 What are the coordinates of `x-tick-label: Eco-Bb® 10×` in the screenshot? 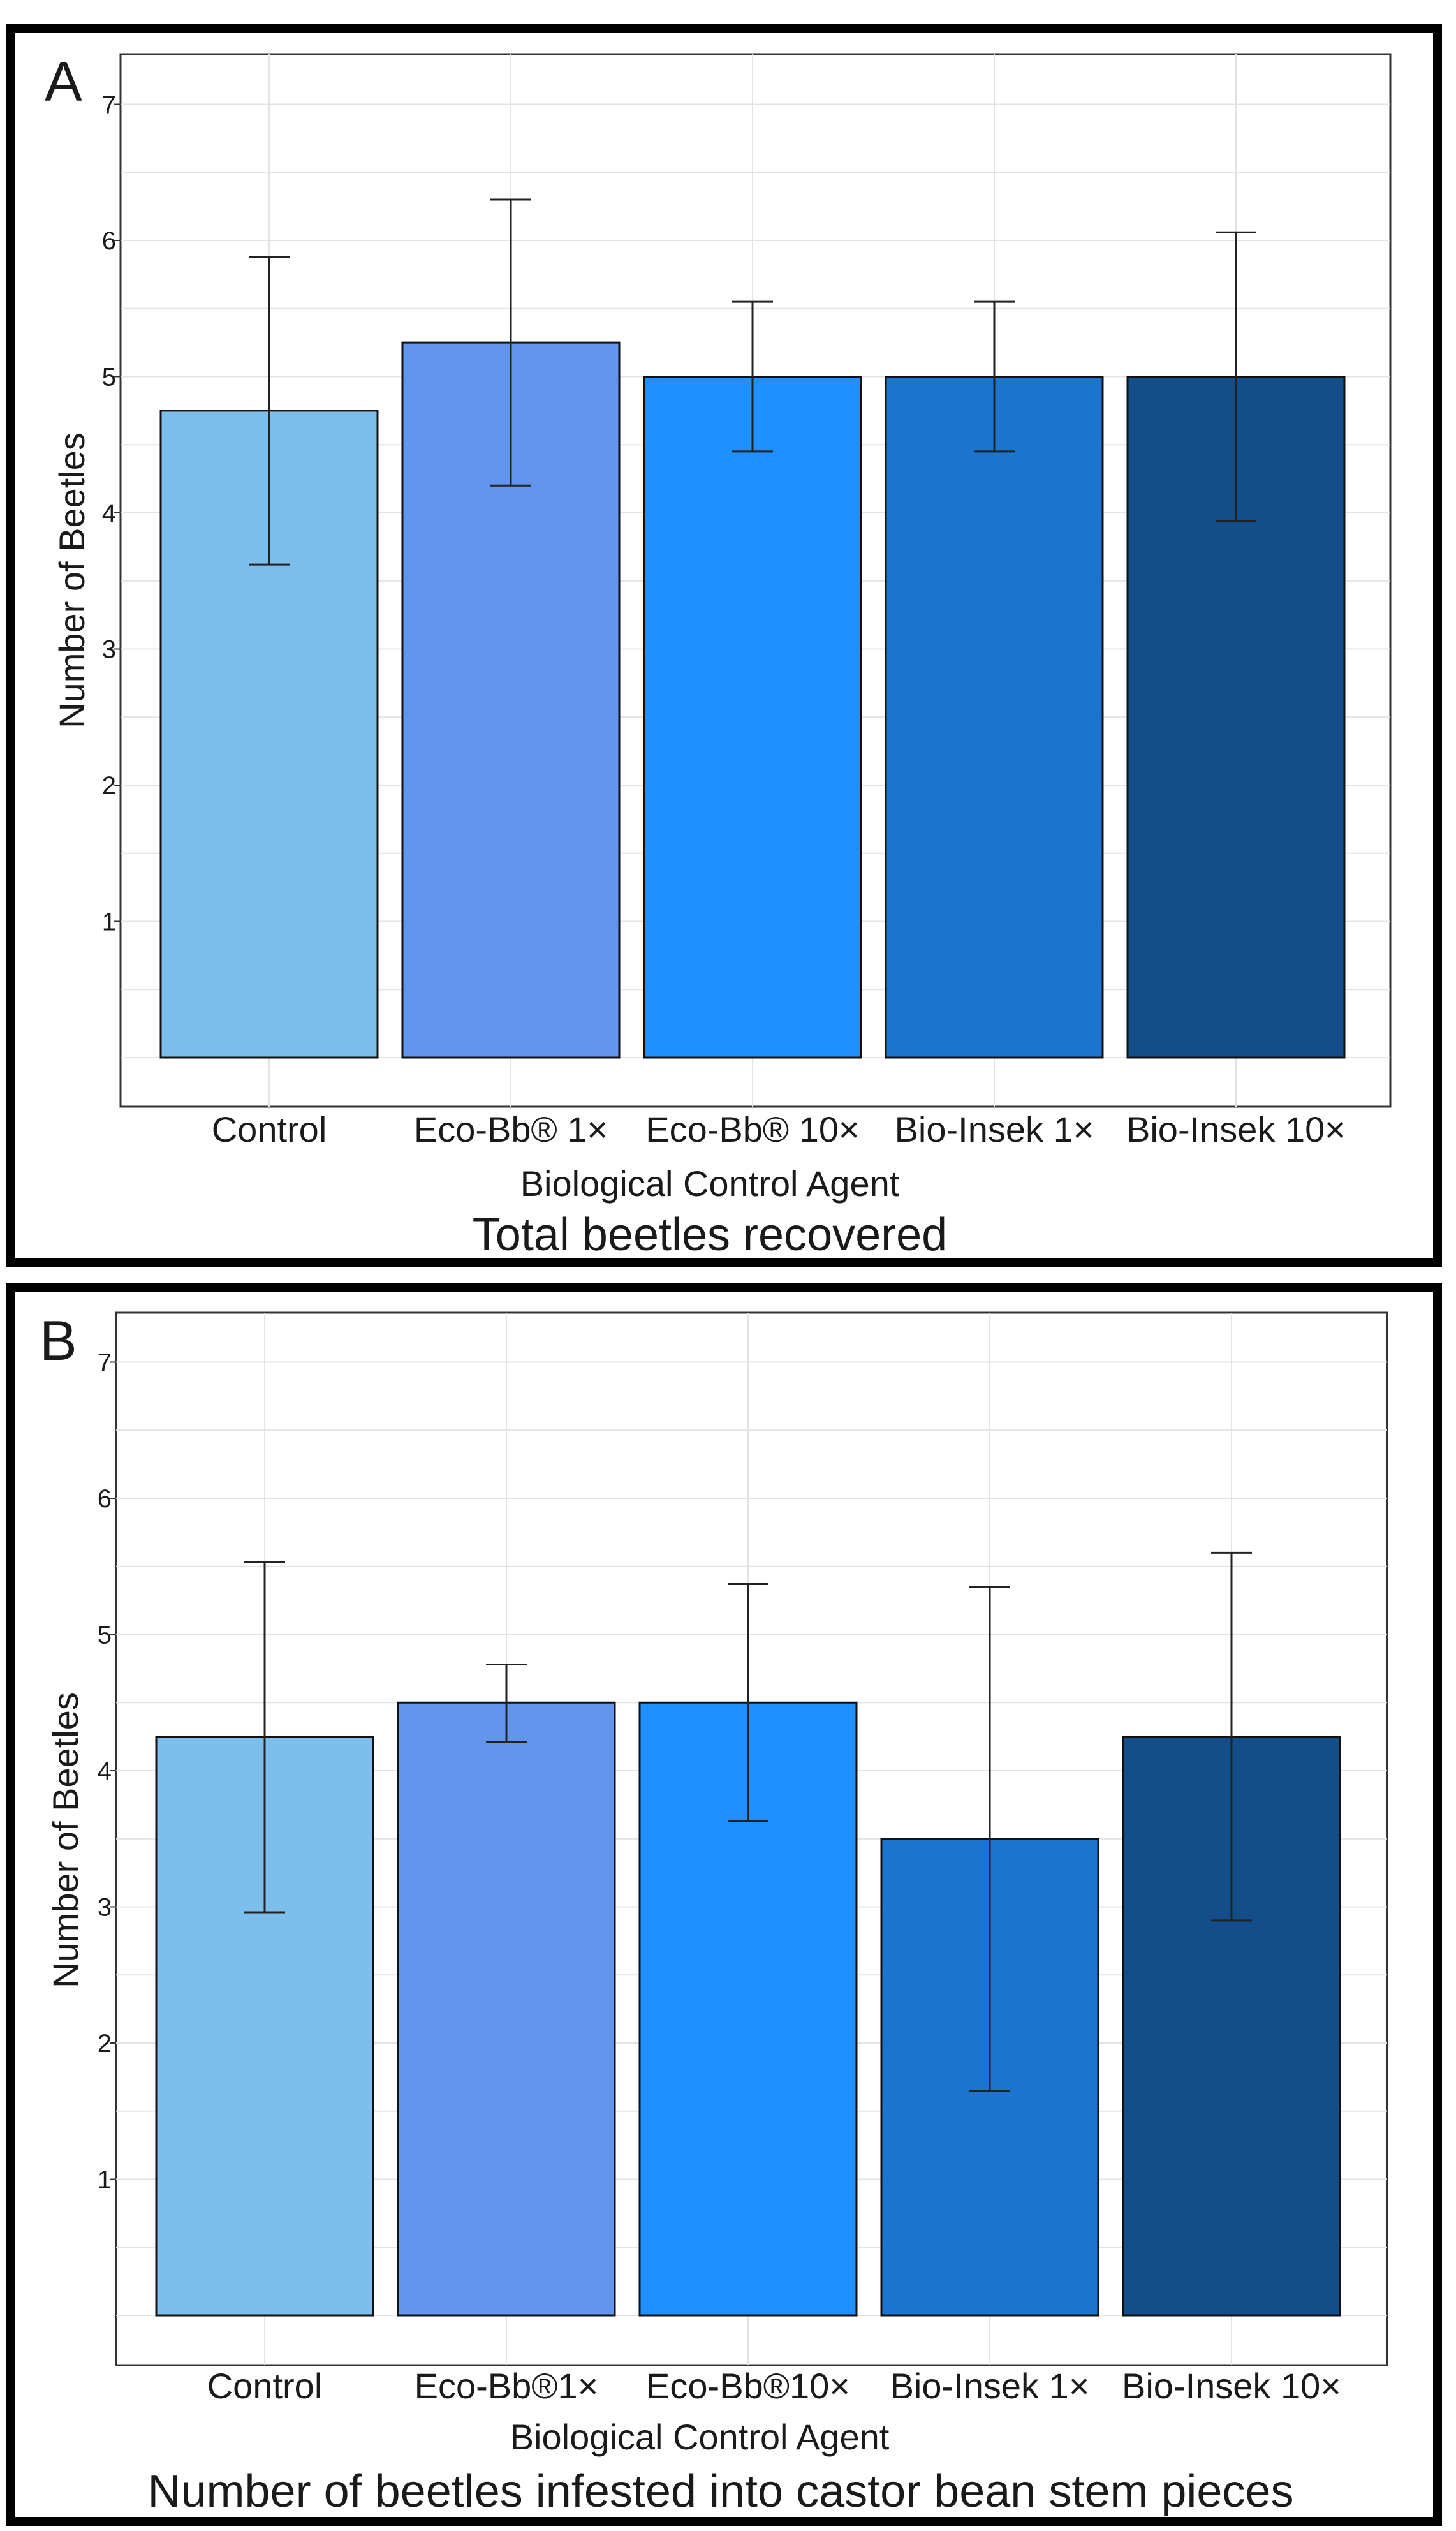 It's located at (752, 1129).